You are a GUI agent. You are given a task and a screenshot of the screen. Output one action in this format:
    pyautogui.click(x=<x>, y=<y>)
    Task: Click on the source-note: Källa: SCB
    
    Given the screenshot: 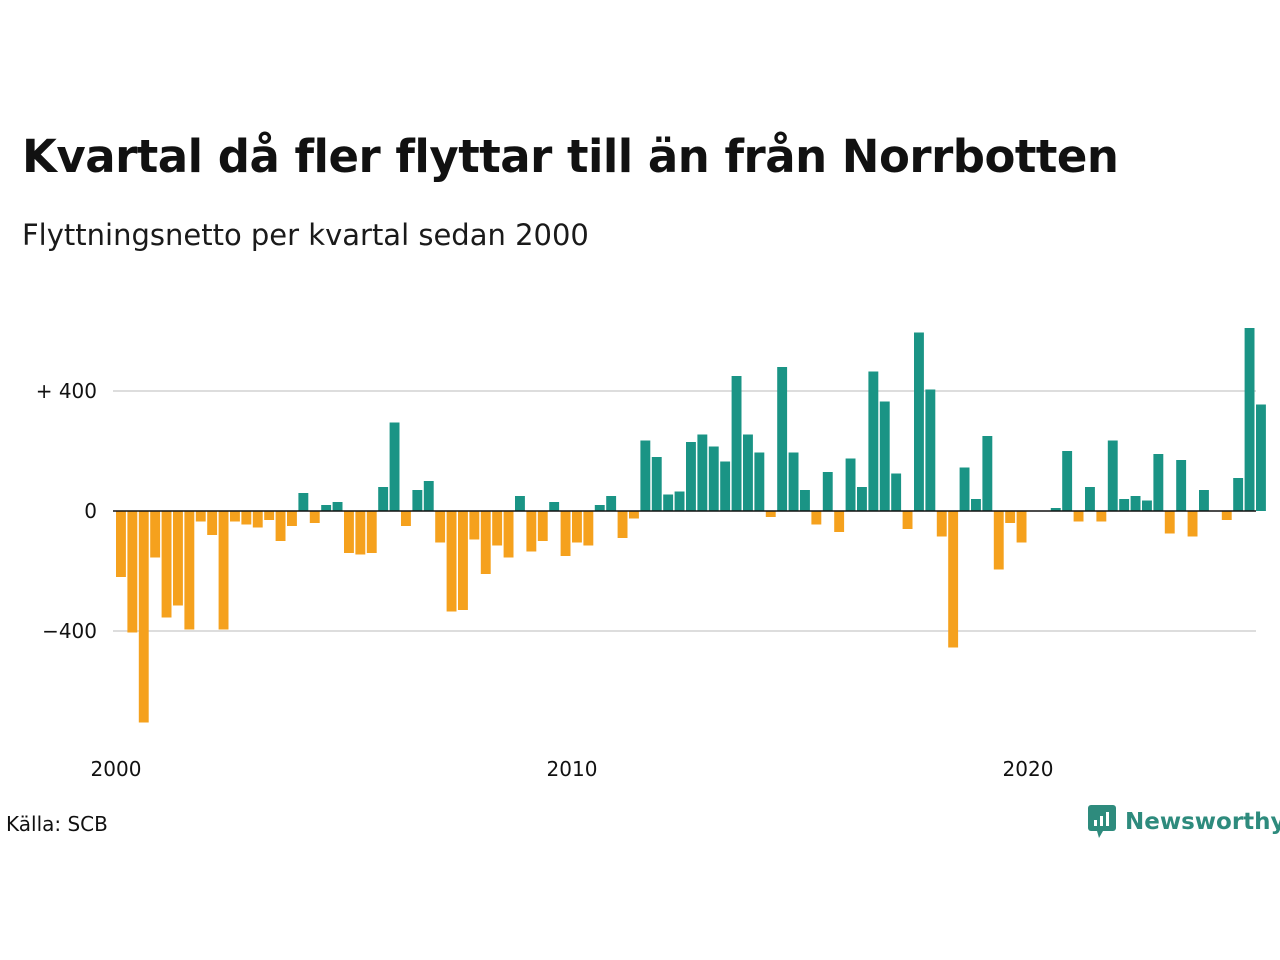 What is the action you would take?
    pyautogui.click(x=57, y=824)
    